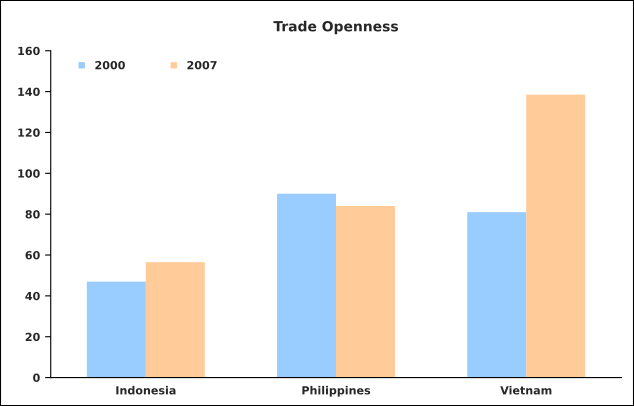  What do you see at coordinates (526, 390) in the screenshot?
I see `x-tick-label: Vietnam` at bounding box center [526, 390].